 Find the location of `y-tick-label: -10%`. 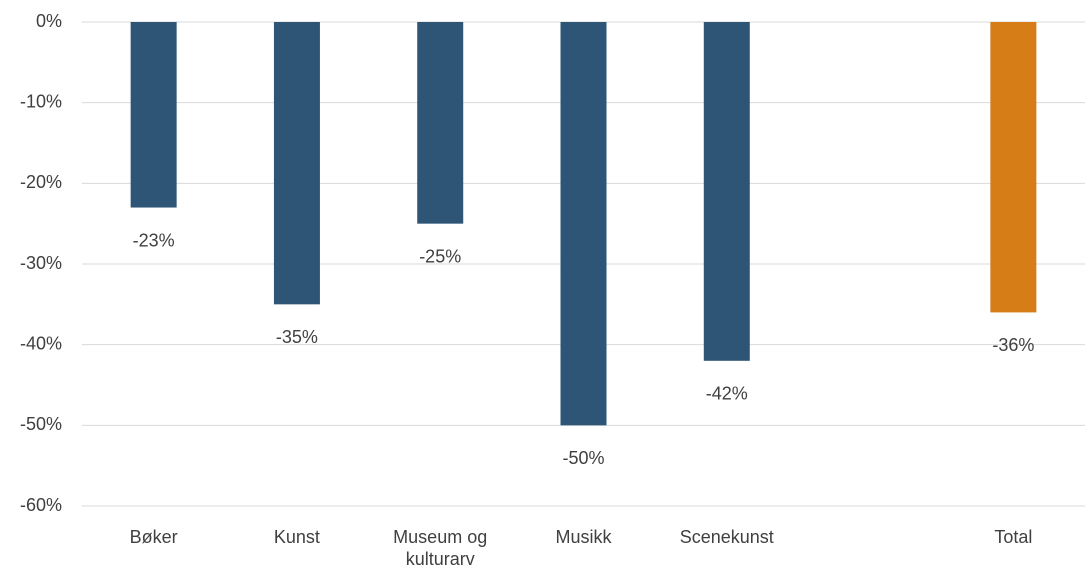

y-tick-label: -10% is located at coordinates (41, 101).